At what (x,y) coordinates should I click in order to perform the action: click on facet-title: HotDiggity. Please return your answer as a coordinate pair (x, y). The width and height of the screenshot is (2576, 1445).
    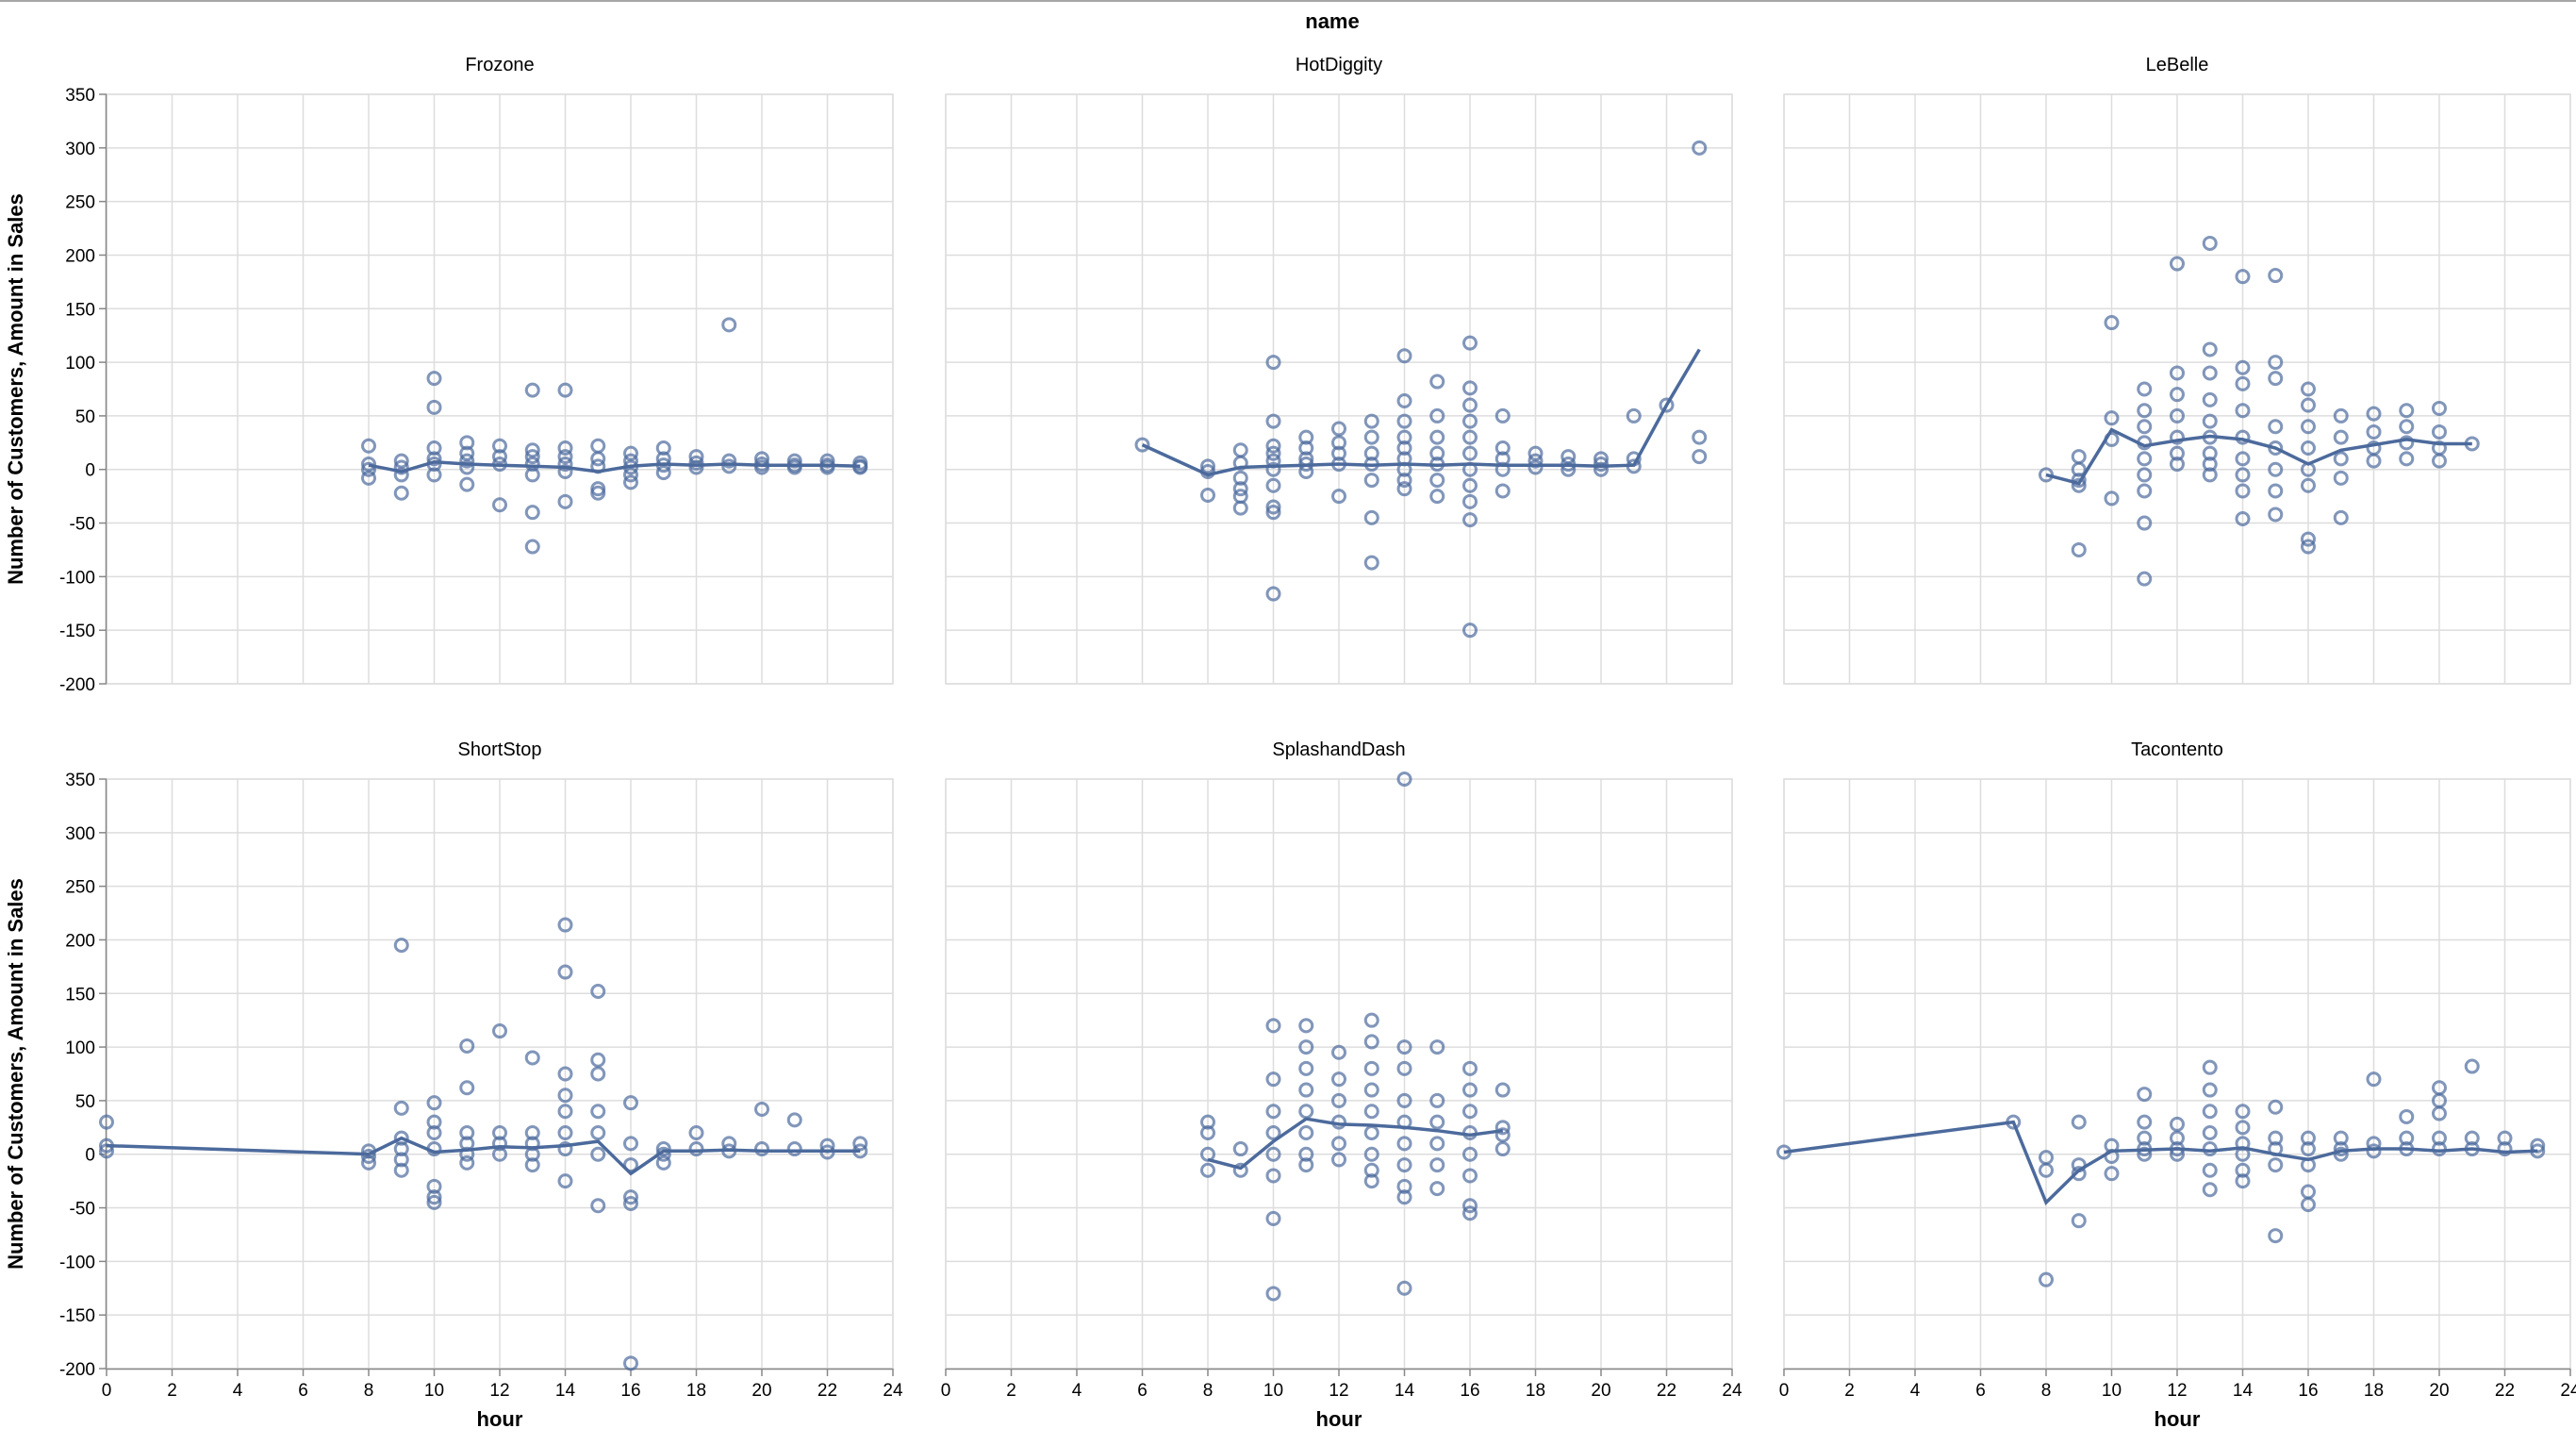
    Looking at the image, I should click on (1339, 65).